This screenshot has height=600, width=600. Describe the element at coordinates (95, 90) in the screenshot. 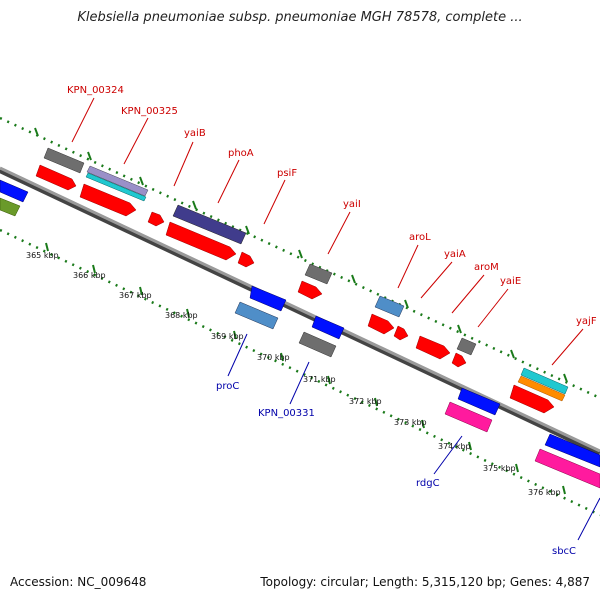

I see `gene-label-KPN_00324: KPN_00324` at that location.